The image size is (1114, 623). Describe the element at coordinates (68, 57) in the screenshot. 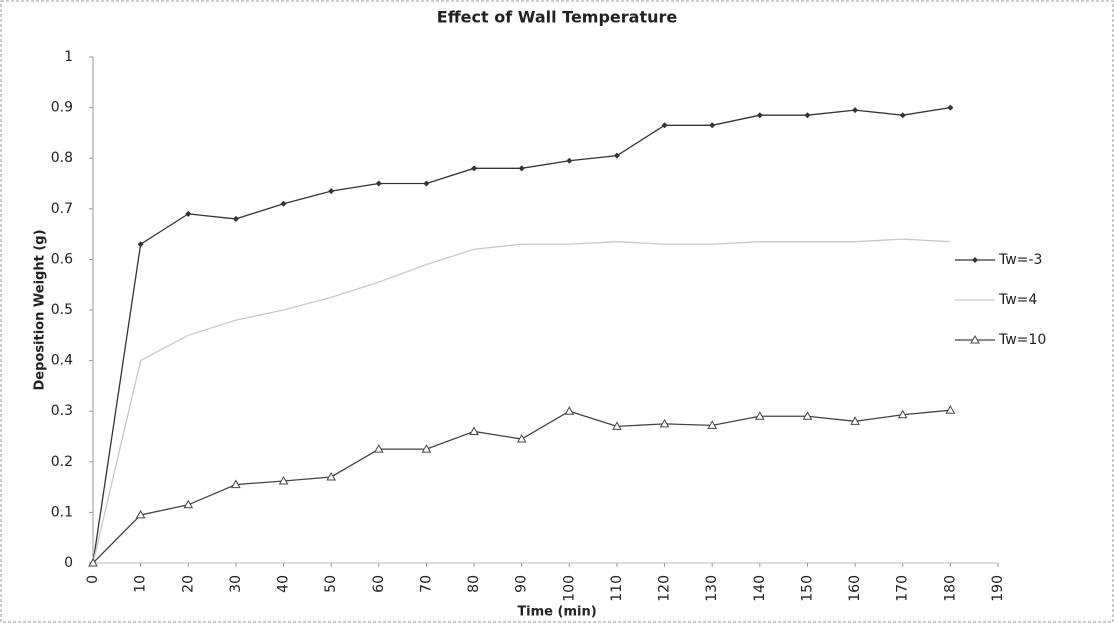

I see `y-tick-label: 1` at that location.